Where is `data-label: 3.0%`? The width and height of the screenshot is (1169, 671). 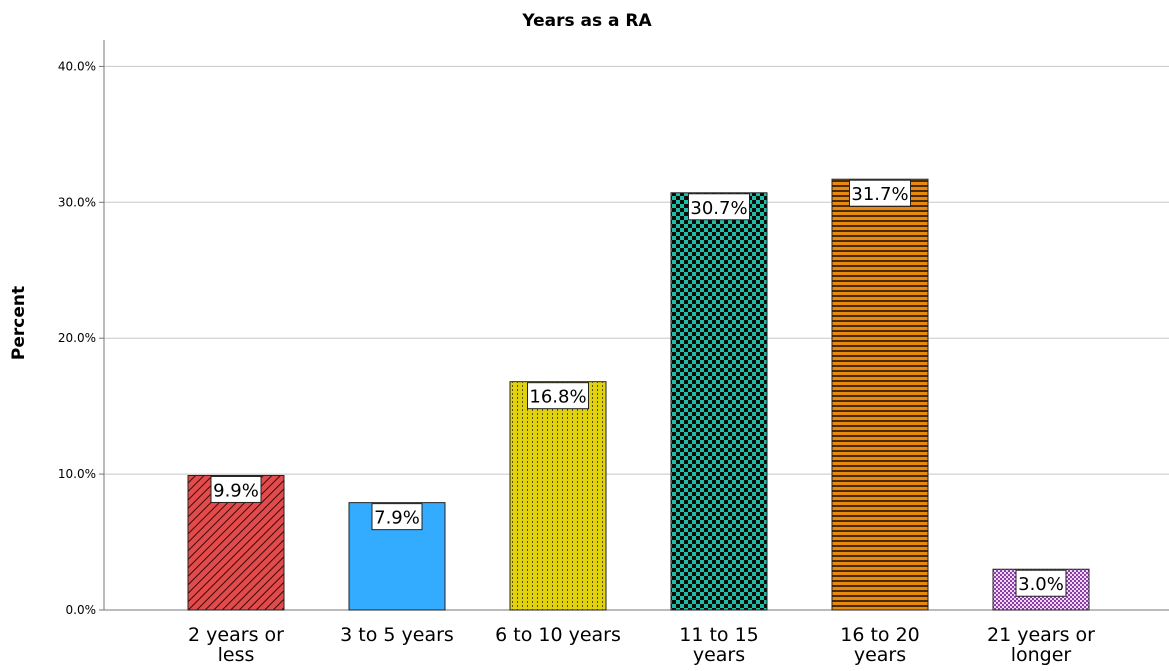
data-label: 3.0% is located at coordinates (1041, 584).